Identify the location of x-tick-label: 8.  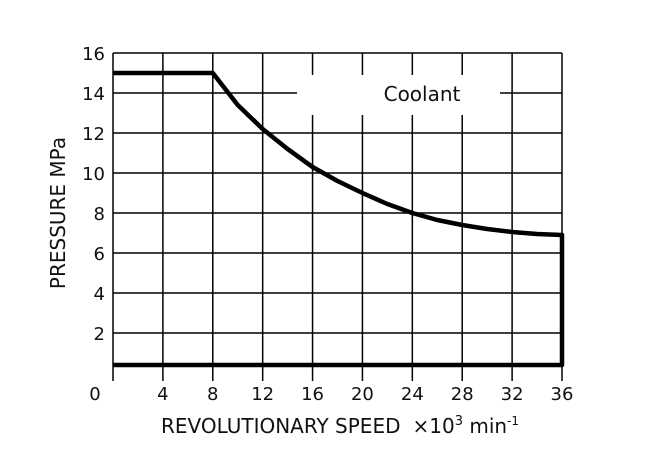
(212, 394).